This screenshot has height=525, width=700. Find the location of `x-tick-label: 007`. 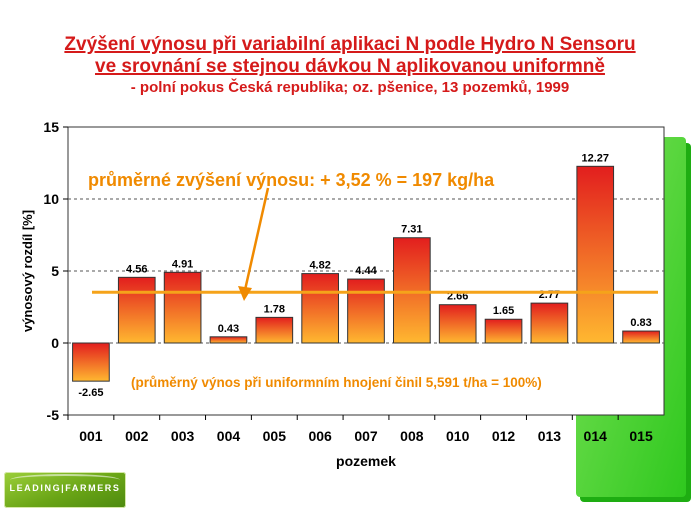

x-tick-label: 007 is located at coordinates (366, 436).